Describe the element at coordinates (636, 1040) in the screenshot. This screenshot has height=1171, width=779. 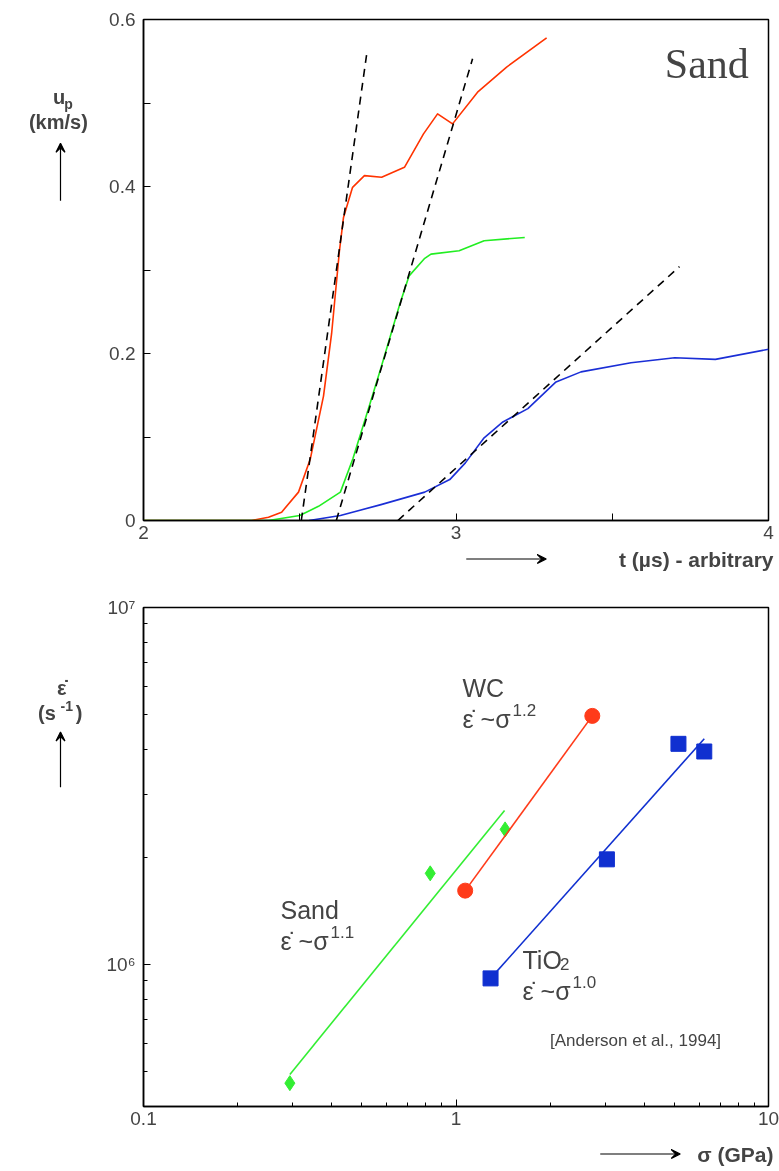
I see `annotation: [Anderson et al., 1994]` at that location.